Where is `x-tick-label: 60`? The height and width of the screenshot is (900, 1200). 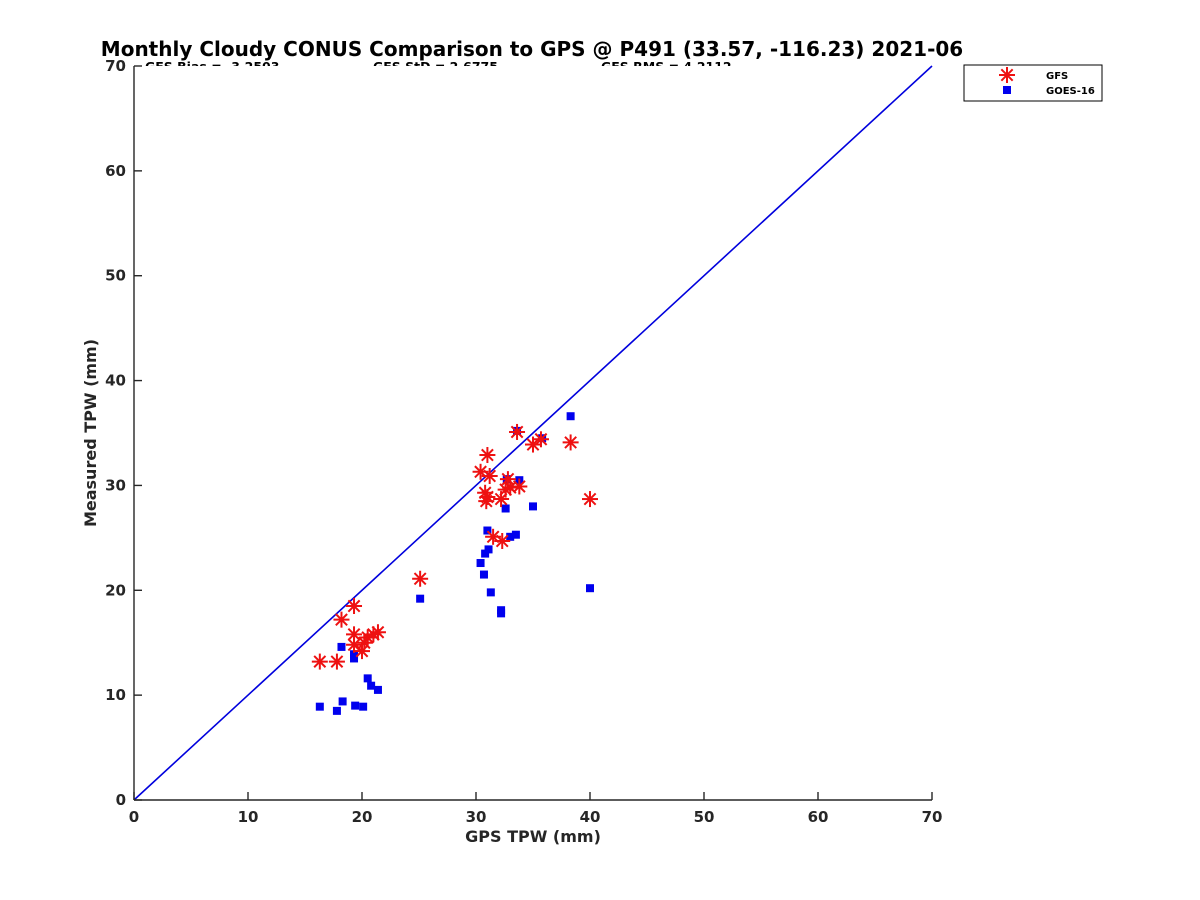 x-tick-label: 60 is located at coordinates (818, 817).